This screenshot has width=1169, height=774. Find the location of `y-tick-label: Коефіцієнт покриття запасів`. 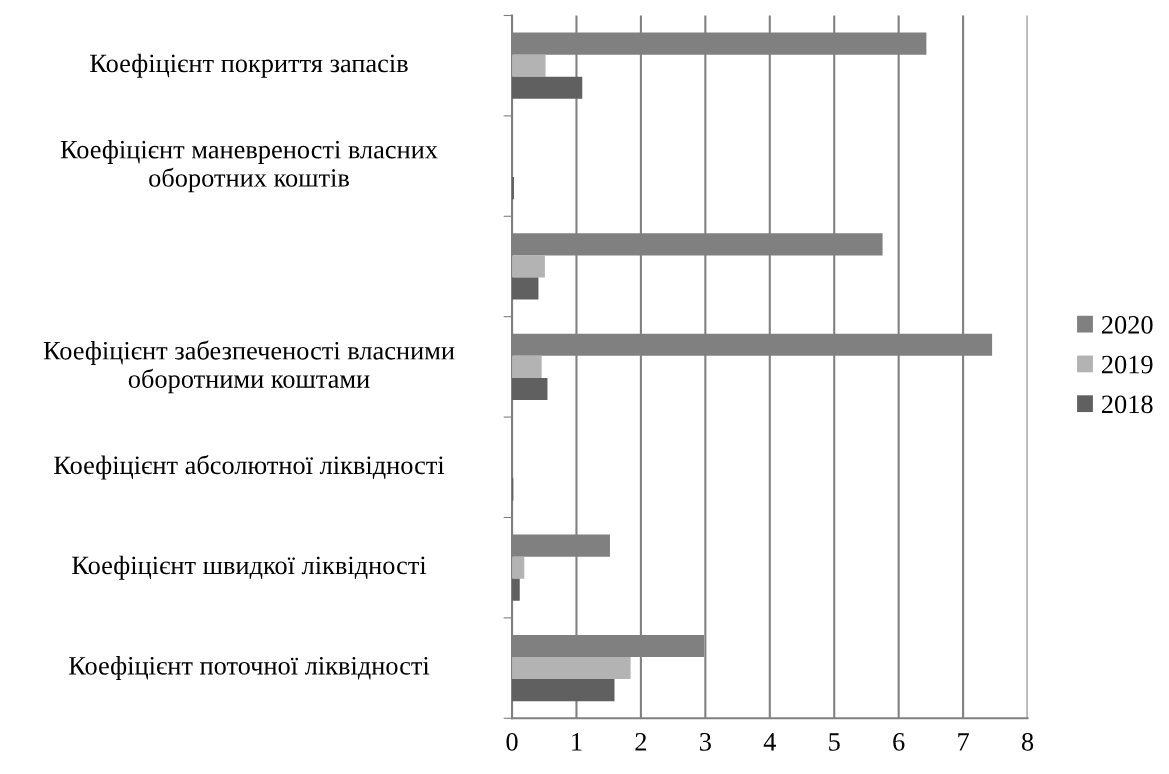

y-tick-label: Коефіцієнт покриття запасів is located at coordinates (249, 65).